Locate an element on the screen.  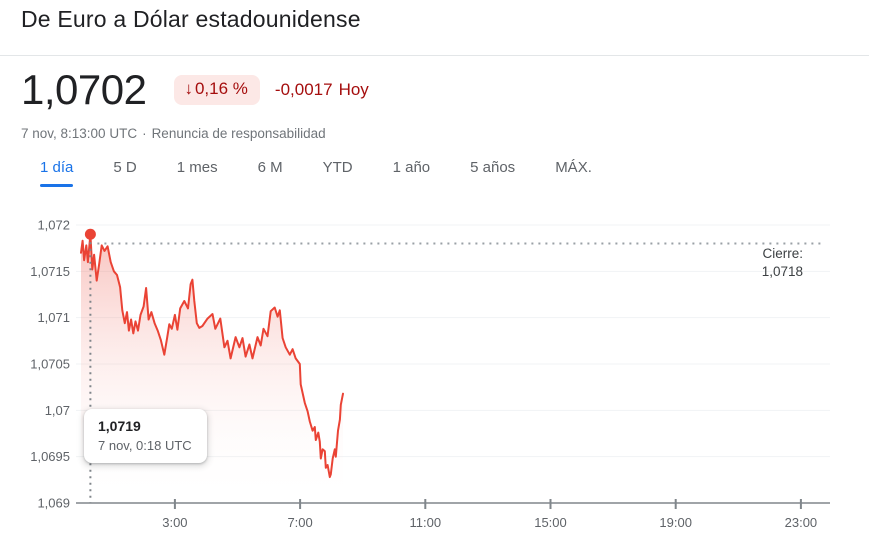
absolute-change: -0,0017 Hoy is located at coordinates (322, 90).